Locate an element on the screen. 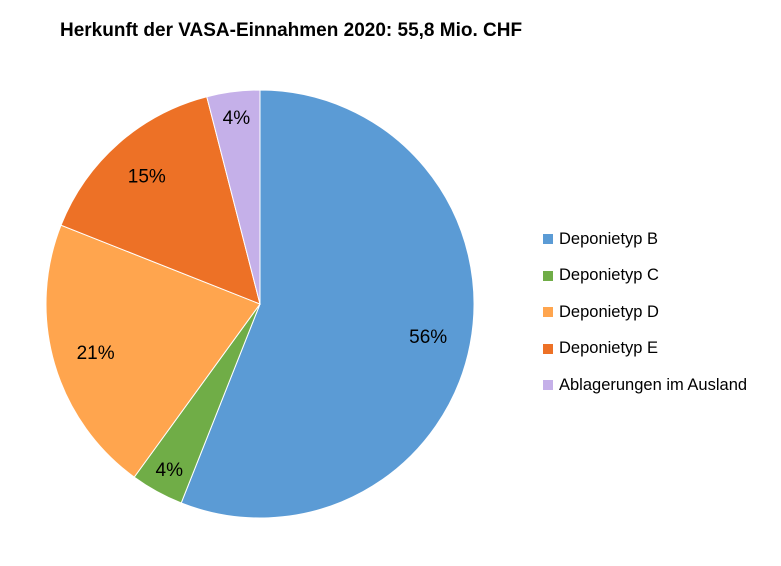 This screenshot has width=781, height=566. legend-item: Ablagerungen im Ausland is located at coordinates (645, 385).